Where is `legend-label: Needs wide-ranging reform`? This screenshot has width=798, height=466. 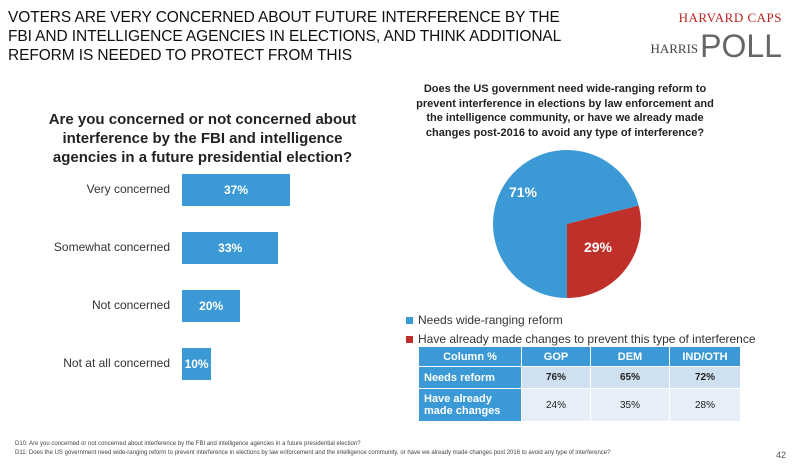 legend-label: Needs wide-ranging reform is located at coordinates (490, 320).